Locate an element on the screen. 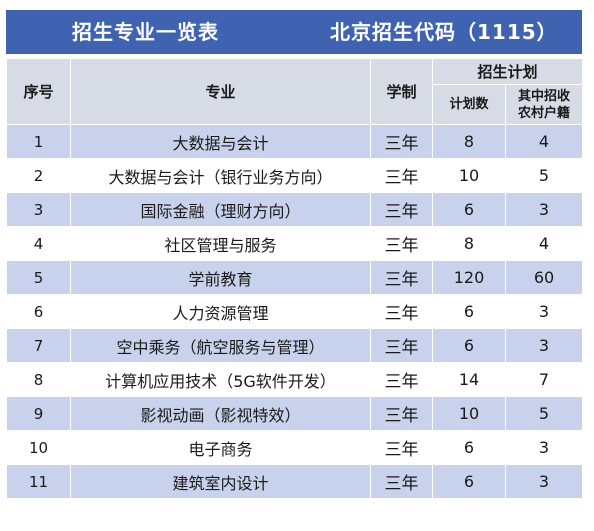 This screenshot has width=594, height=531. admission-code-title: 北京招生代码（1115） is located at coordinates (444, 32).